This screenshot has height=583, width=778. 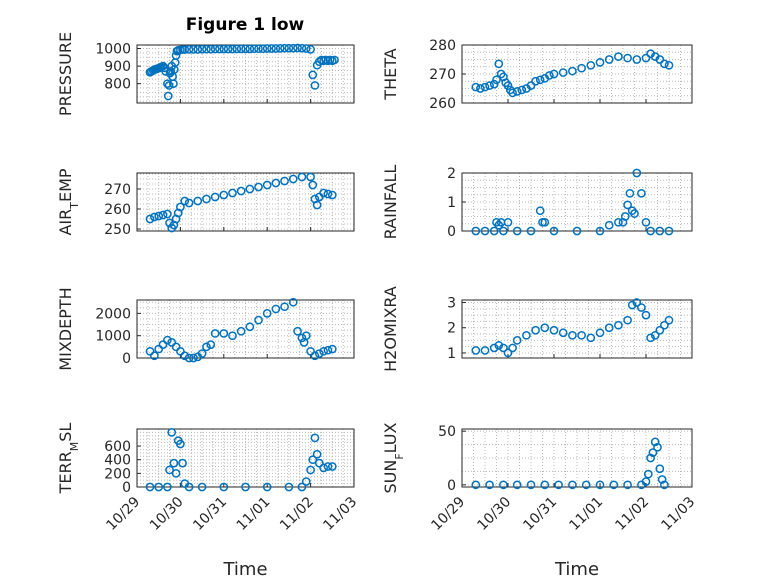 I want to click on rainfall-ylabel: RAINFALL, so click(x=390, y=202).